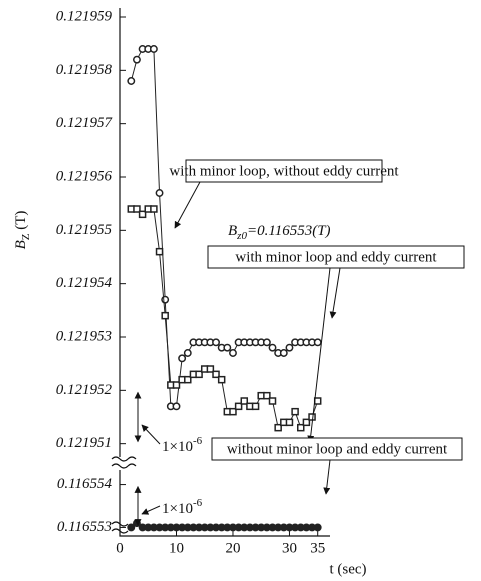 This screenshot has width=481, height=581. Describe the element at coordinates (84, 443) in the screenshot. I see `y-tick-label: 0.121951` at that location.